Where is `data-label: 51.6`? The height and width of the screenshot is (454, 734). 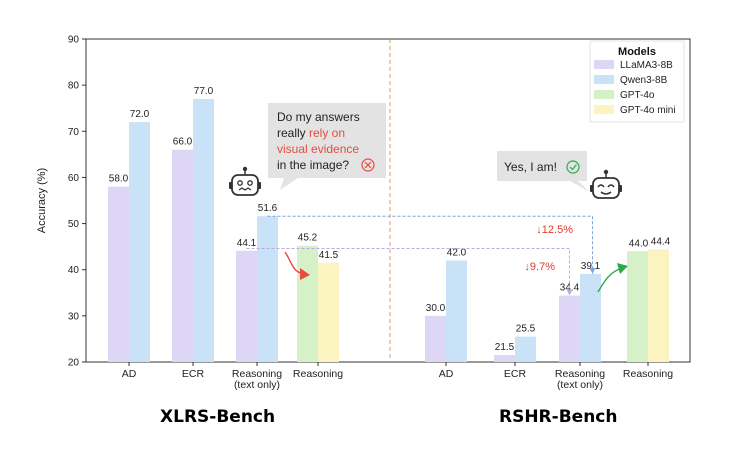 data-label: 51.6 is located at coordinates (268, 208).